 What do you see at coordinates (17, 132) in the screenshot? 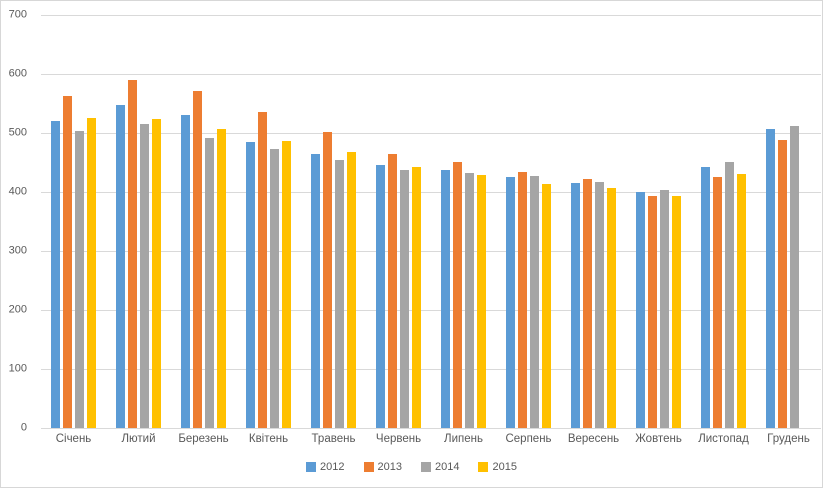
I see `y-tick-label: 500` at bounding box center [17, 132].